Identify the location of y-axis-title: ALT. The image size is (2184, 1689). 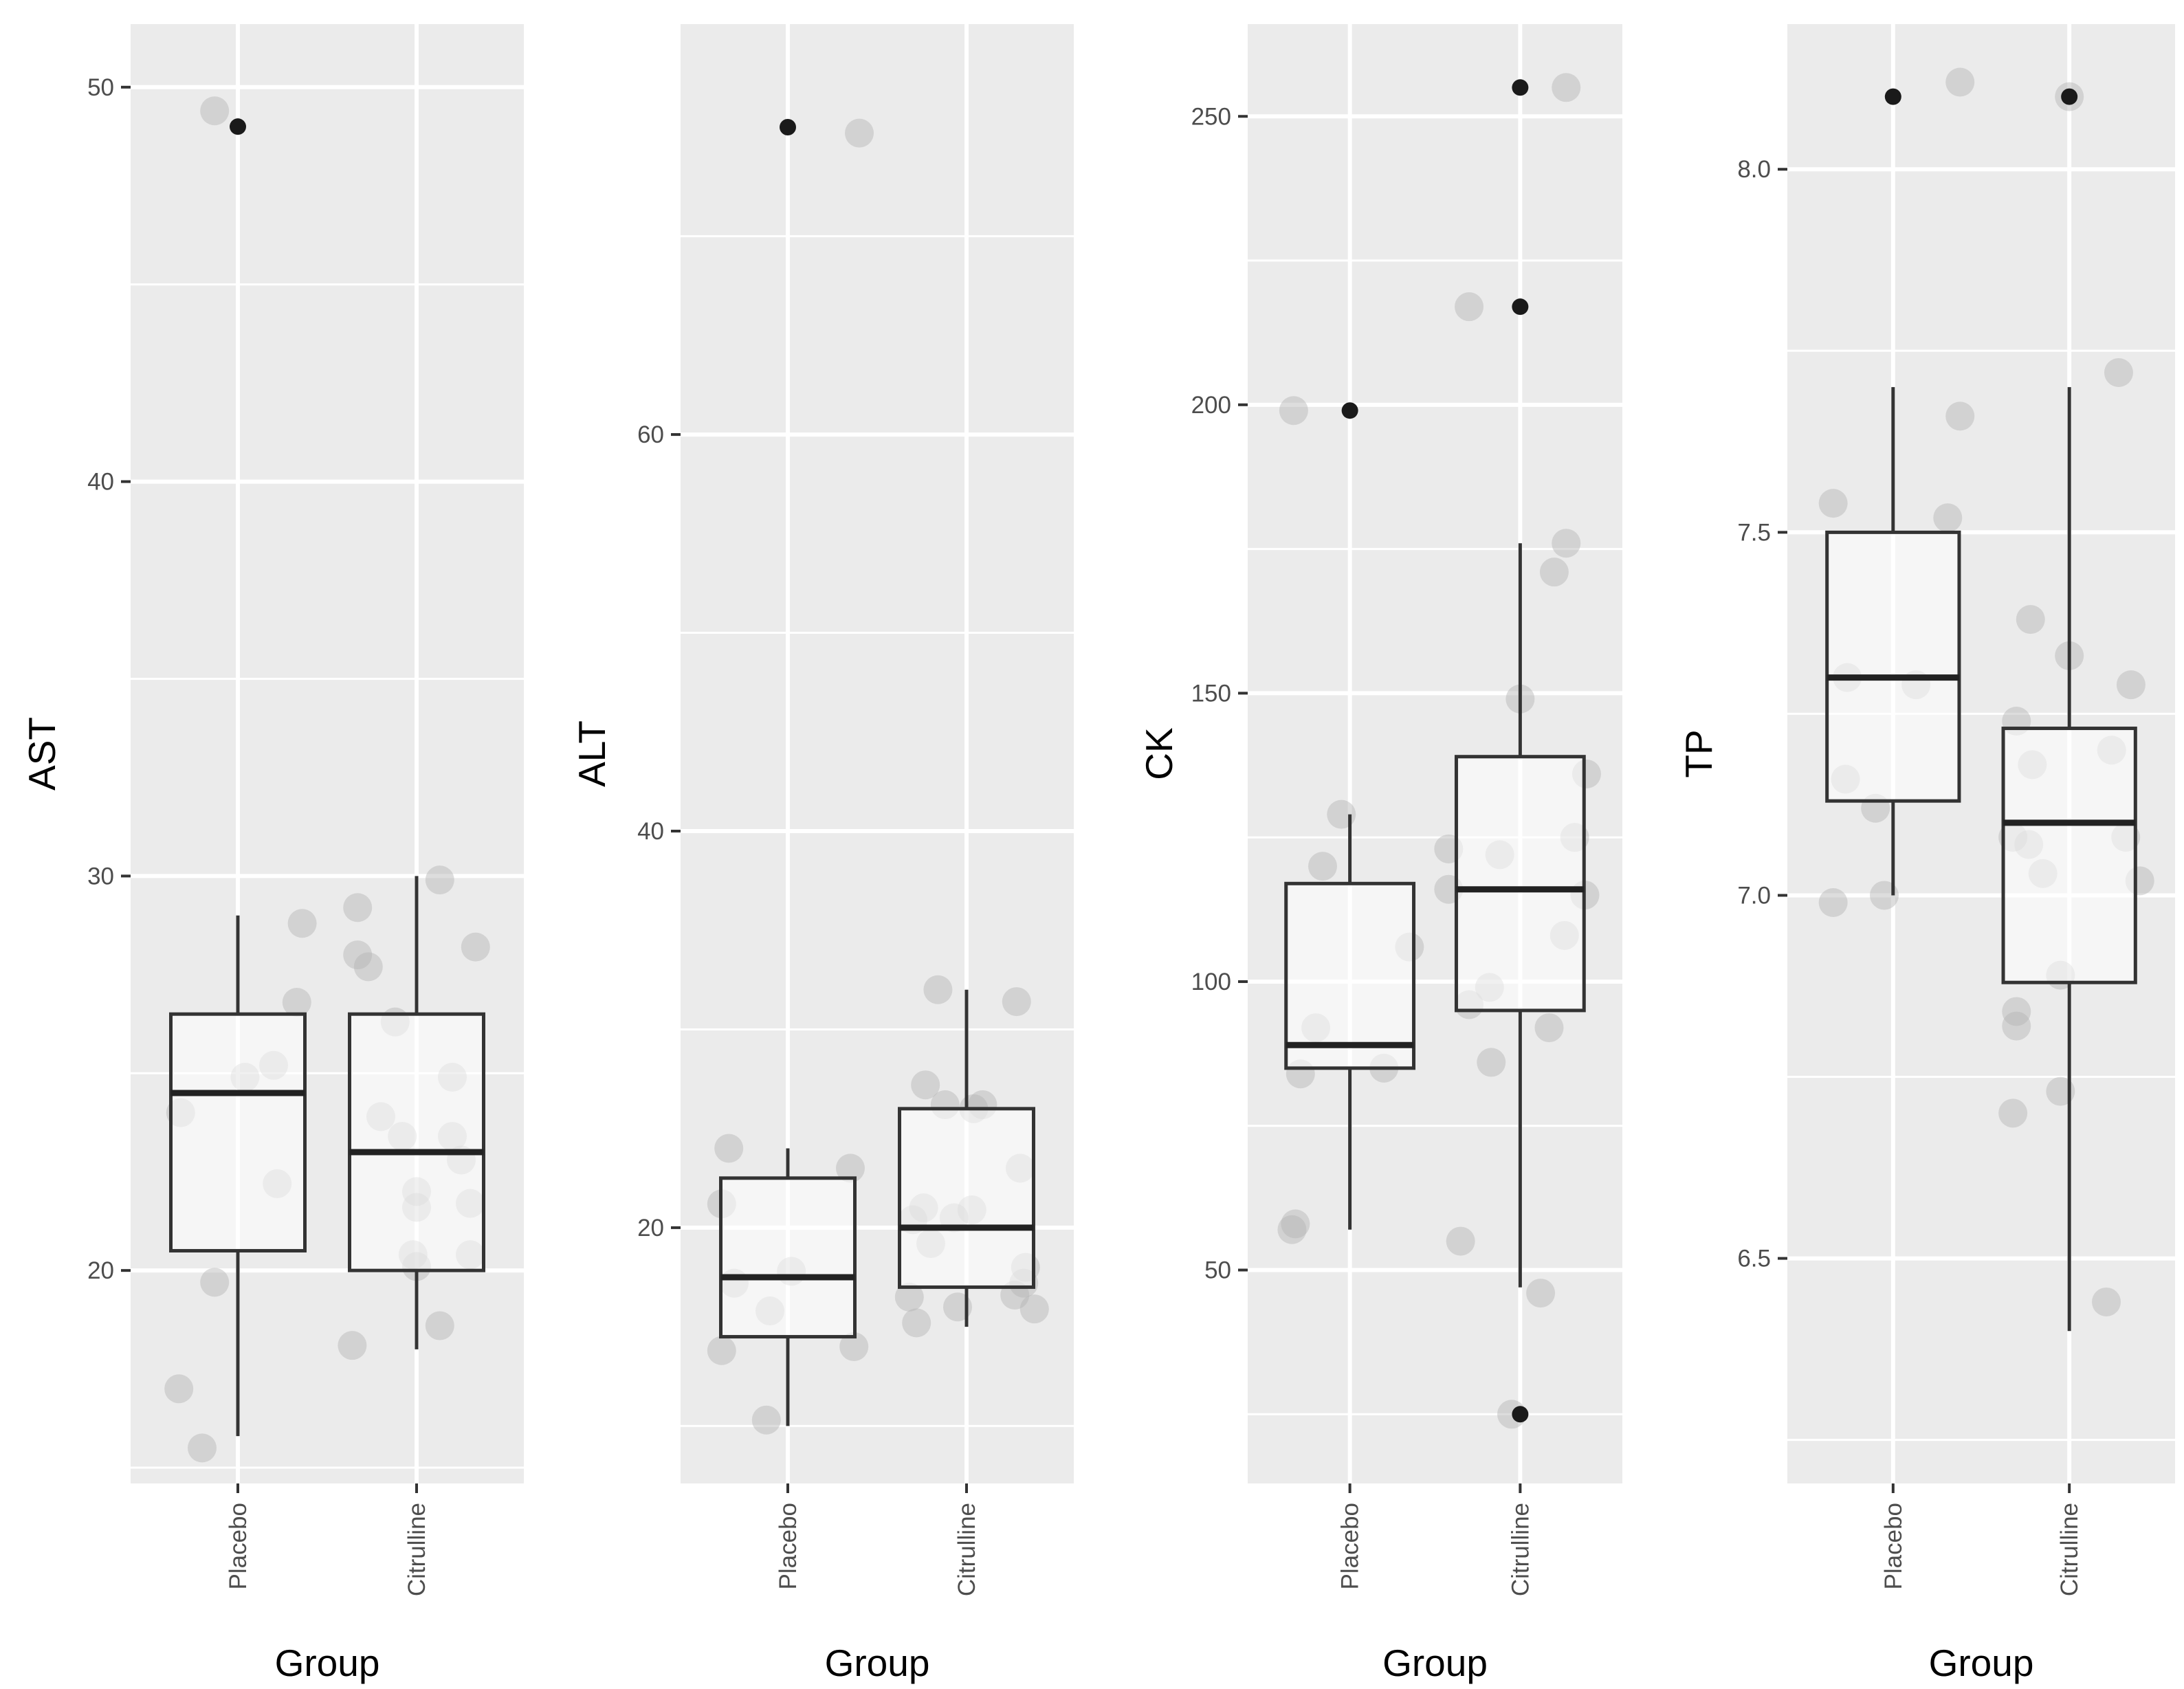
(592, 753).